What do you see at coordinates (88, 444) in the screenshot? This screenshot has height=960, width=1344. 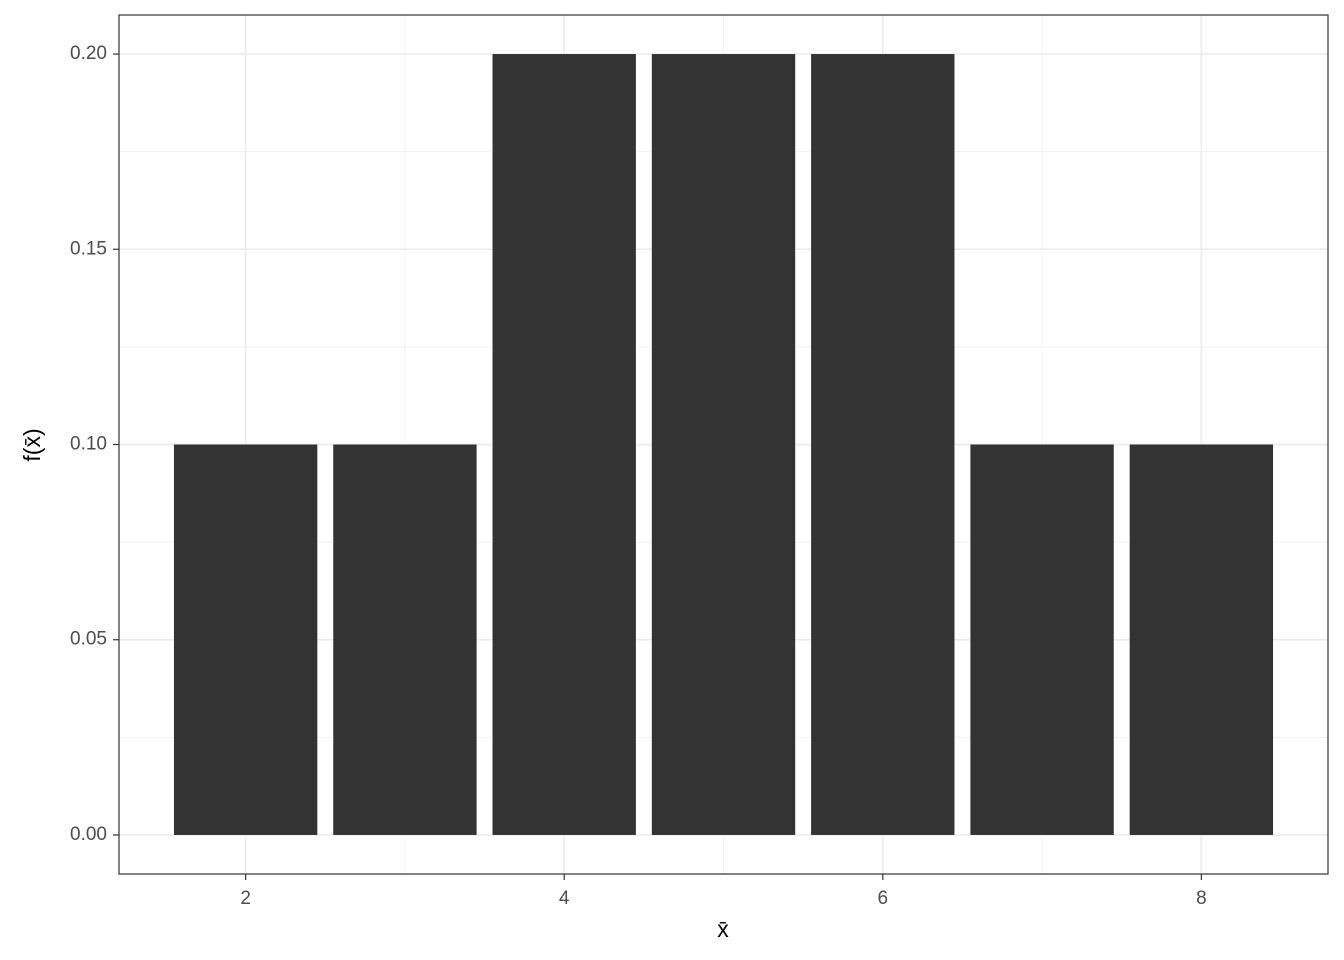 I see `y-tick-label: 0.10` at bounding box center [88, 444].